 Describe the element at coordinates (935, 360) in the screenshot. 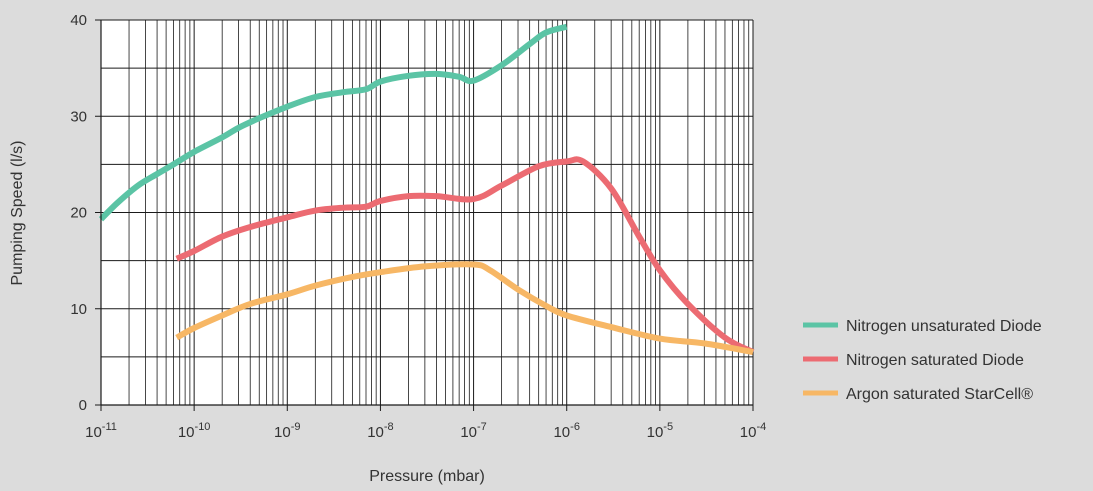

I see `legend-label-2: Nitrogen saturated Diode` at that location.